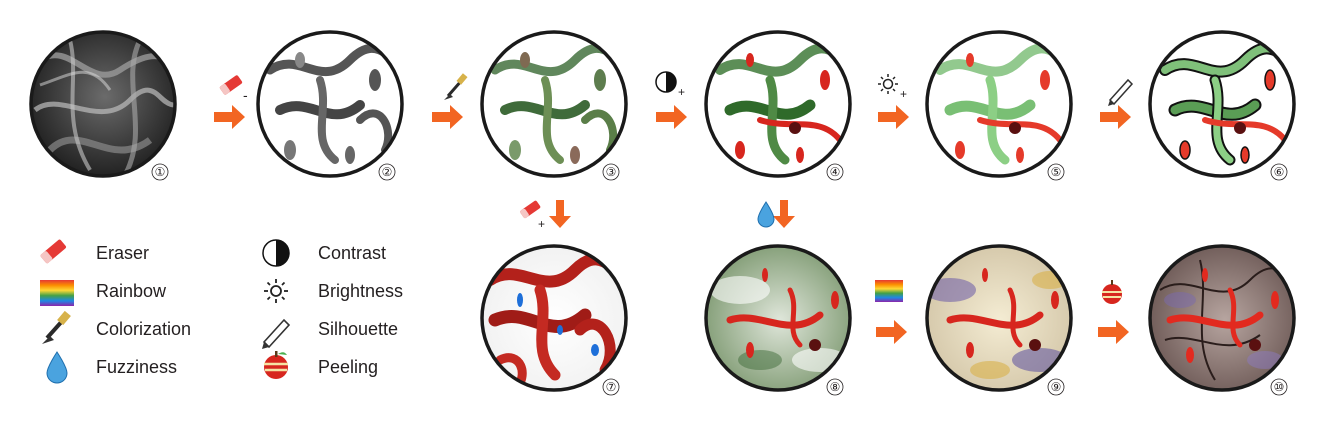  I want to click on legend-eraser-label: Eraser, so click(123, 253).